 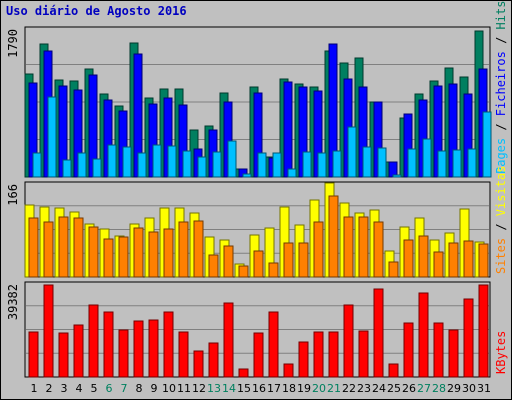 I want to click on hits-files-pages-bar-ficheiros, so click(x=288, y=129).